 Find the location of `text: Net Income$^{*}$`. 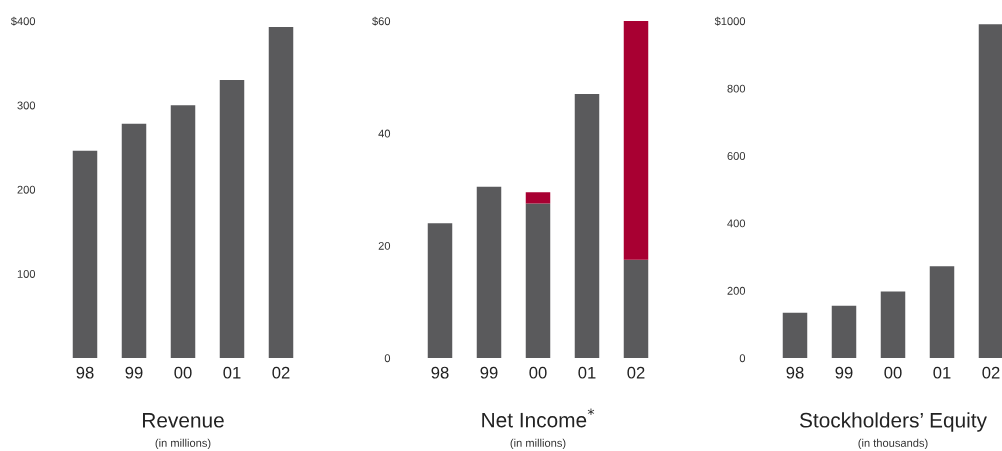

text: Net Income$^{*}$ is located at coordinates (538, 418).